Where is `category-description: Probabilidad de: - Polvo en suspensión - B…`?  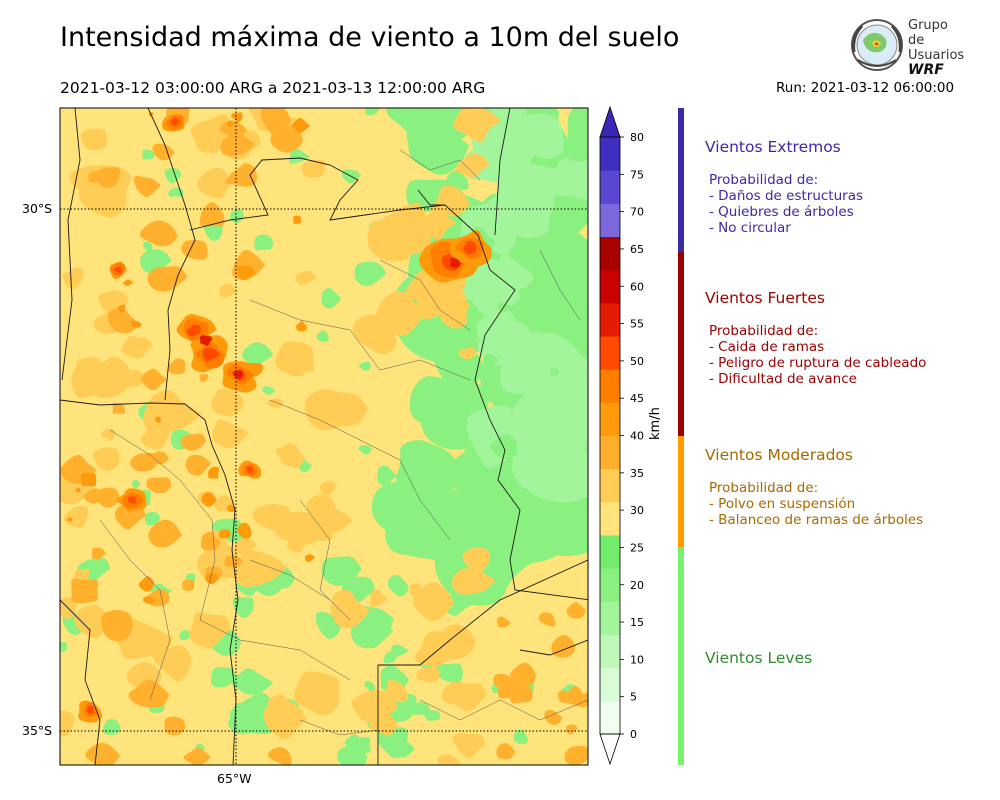 category-description: Probabilidad de: - Polvo en suspensión - B… is located at coordinates (816, 504).